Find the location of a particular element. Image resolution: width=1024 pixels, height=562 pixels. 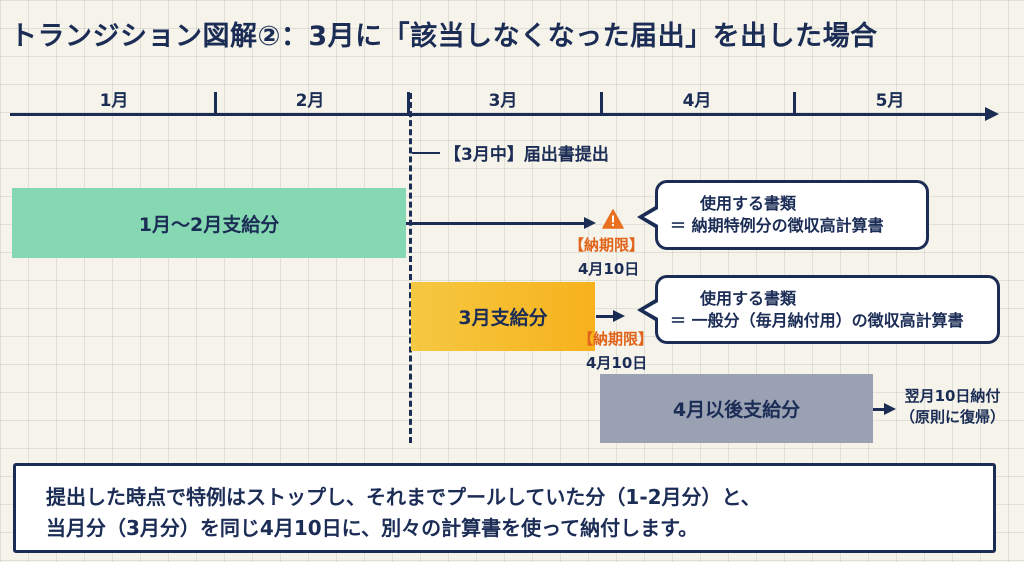

bar-jan-feb-payment: 1月〜2月支給分 is located at coordinates (209, 223).